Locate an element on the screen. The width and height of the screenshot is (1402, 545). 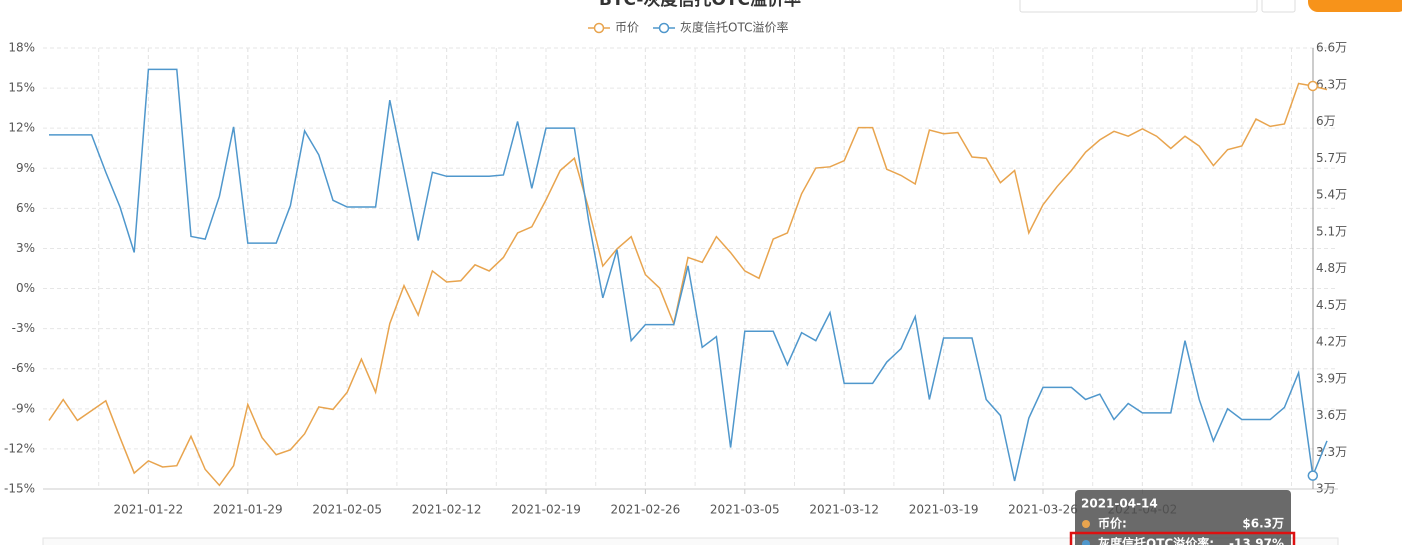
y2-tick-label: 3.6万 is located at coordinates (1331, 415).